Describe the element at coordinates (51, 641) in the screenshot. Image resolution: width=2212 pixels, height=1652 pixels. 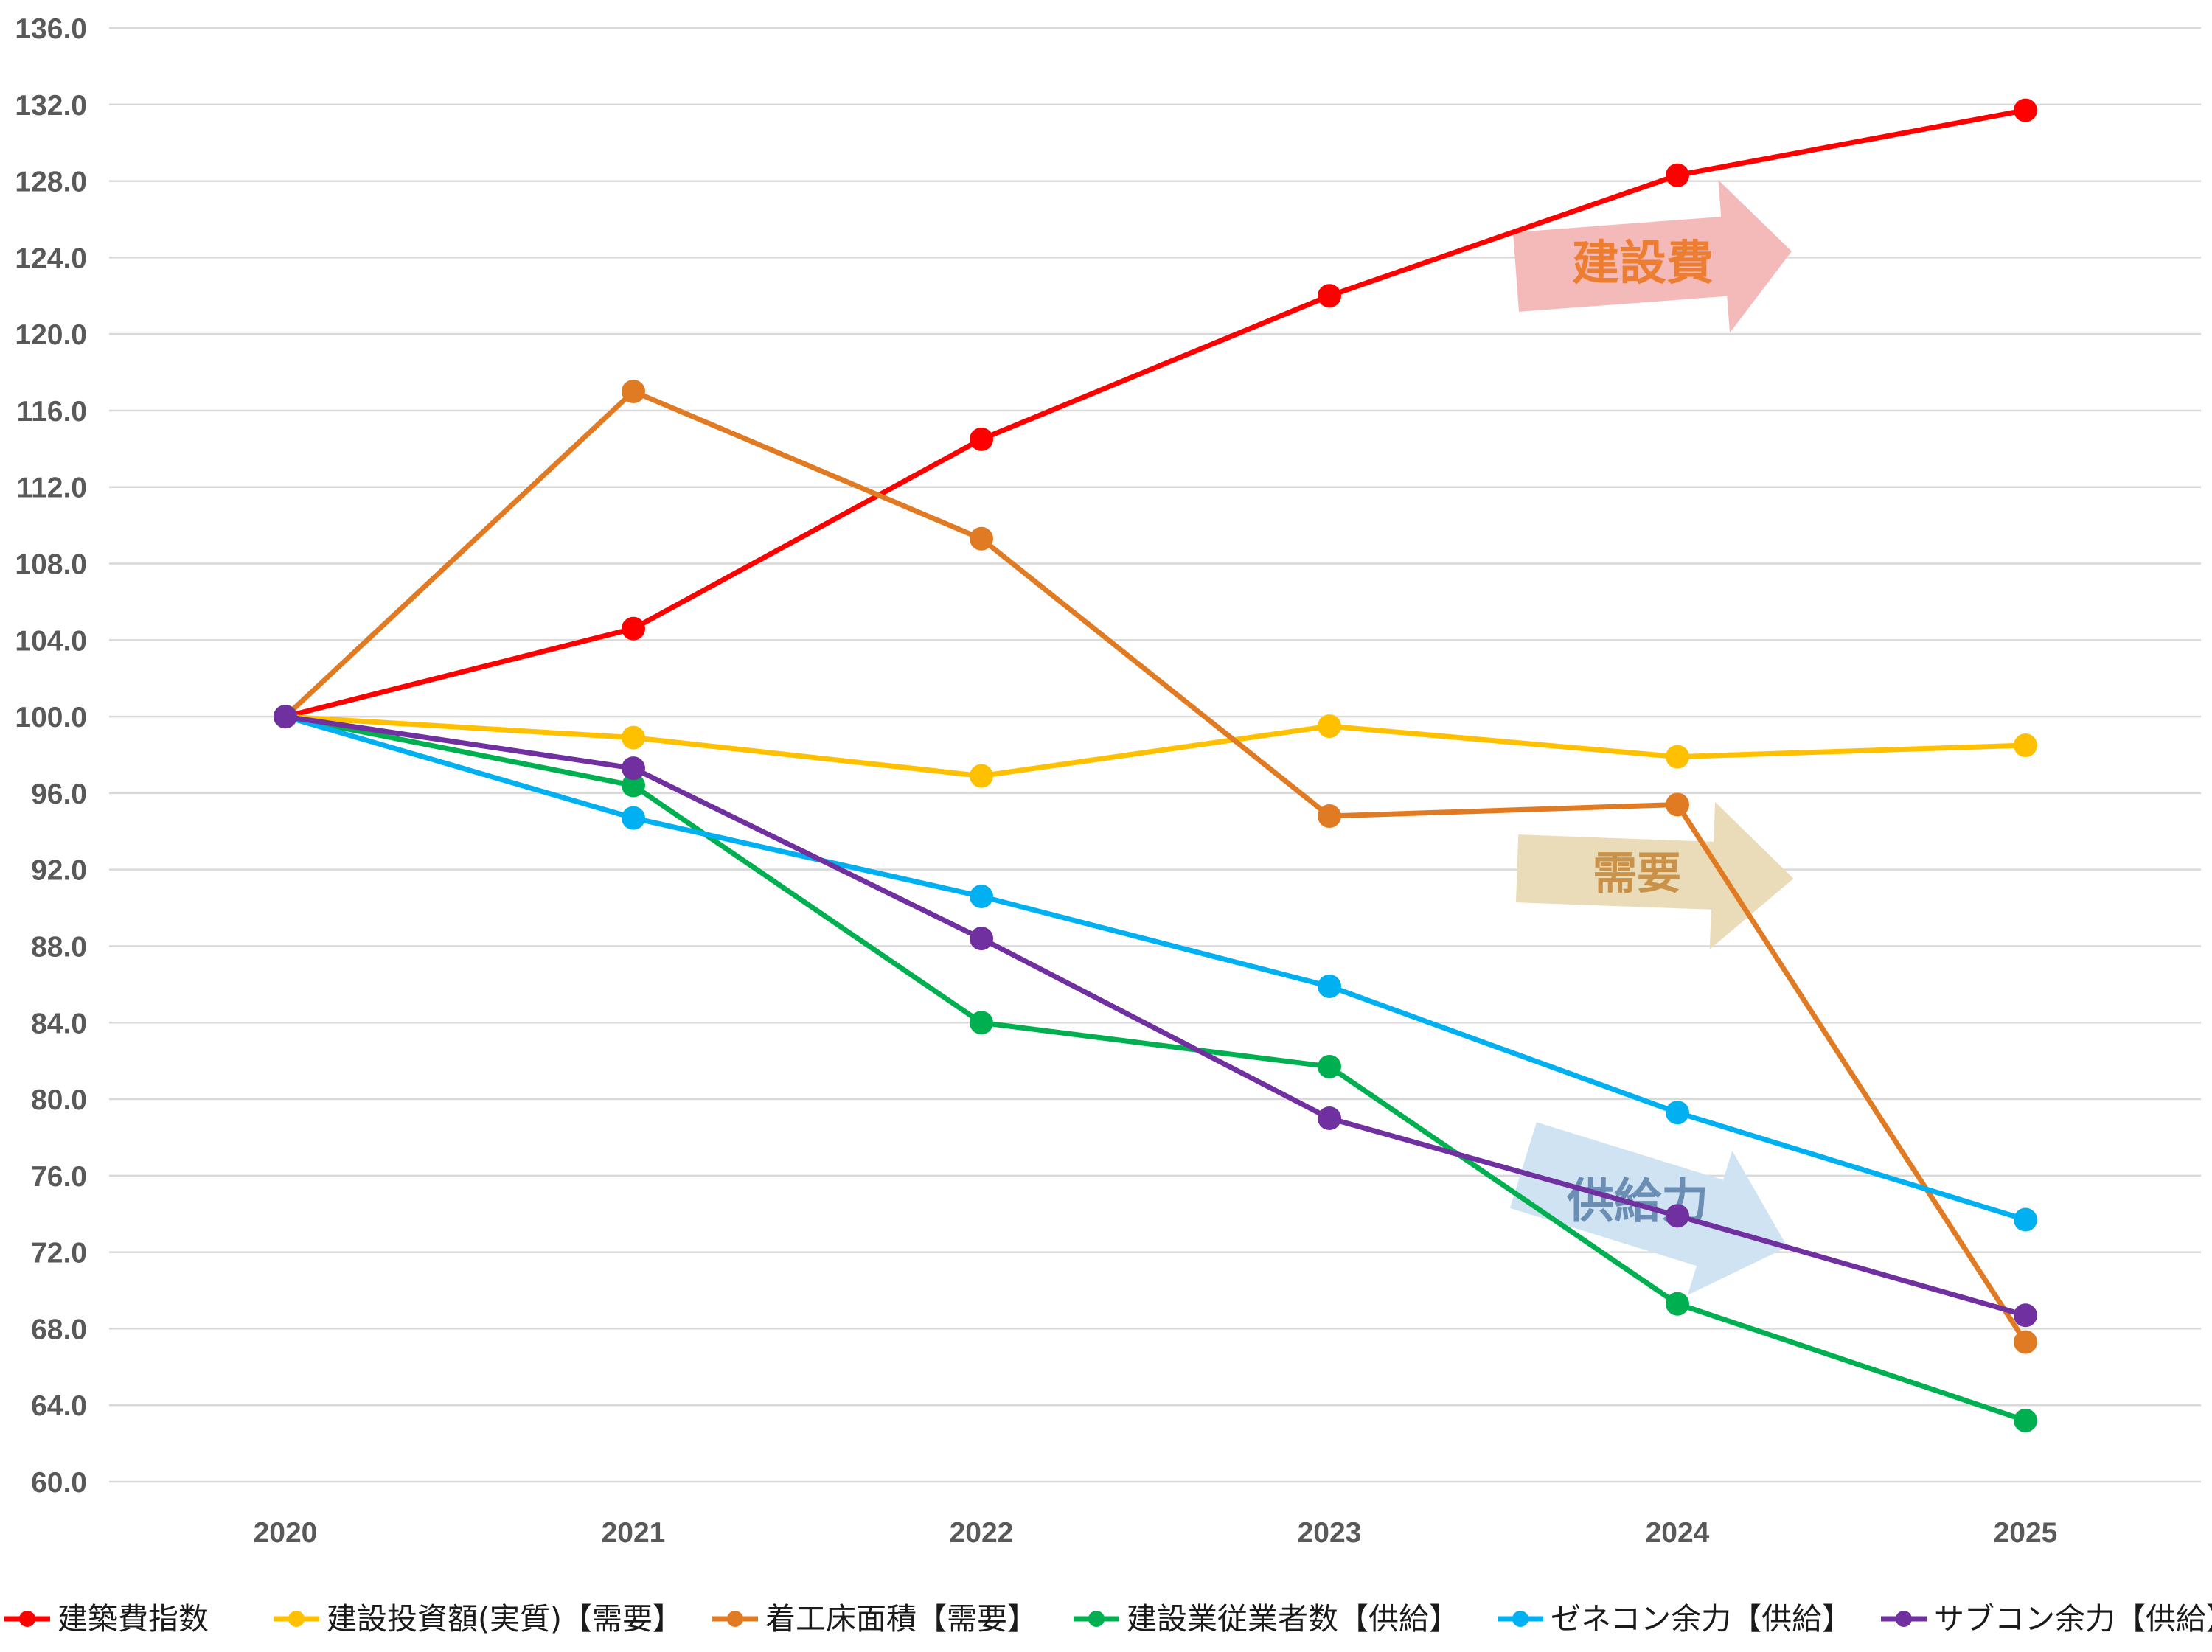
I see `y-tick-label: 104.0` at that location.